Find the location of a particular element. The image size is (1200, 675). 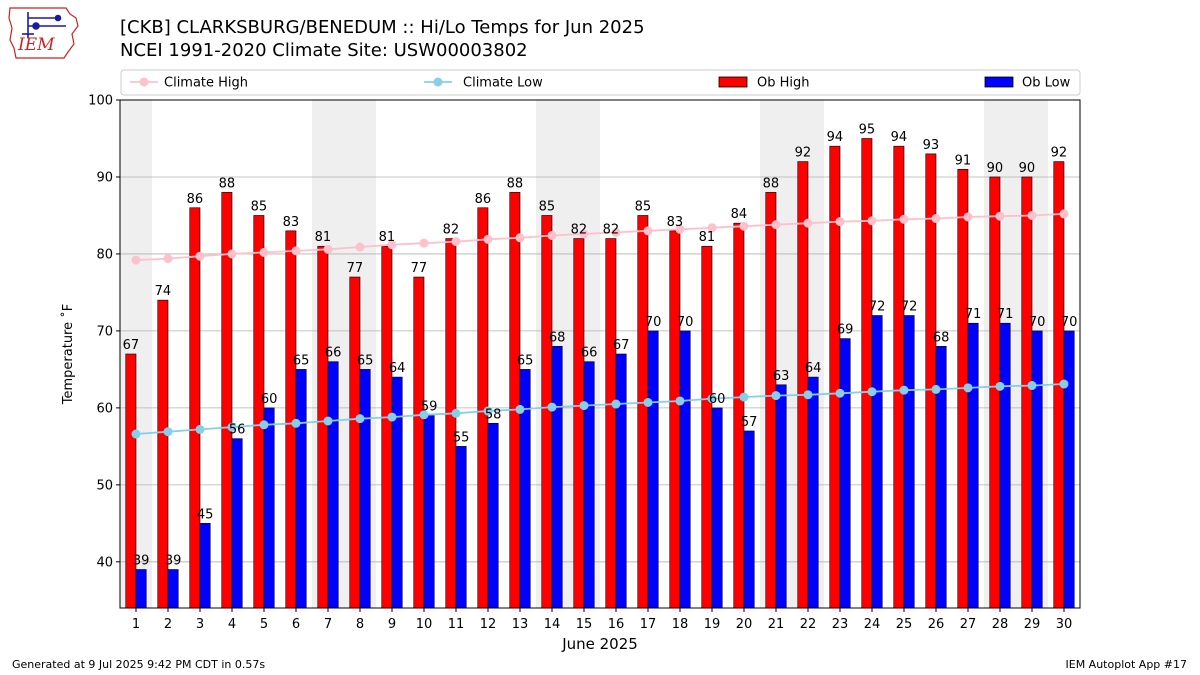

ob-high-label-5: 85 is located at coordinates (259, 206).